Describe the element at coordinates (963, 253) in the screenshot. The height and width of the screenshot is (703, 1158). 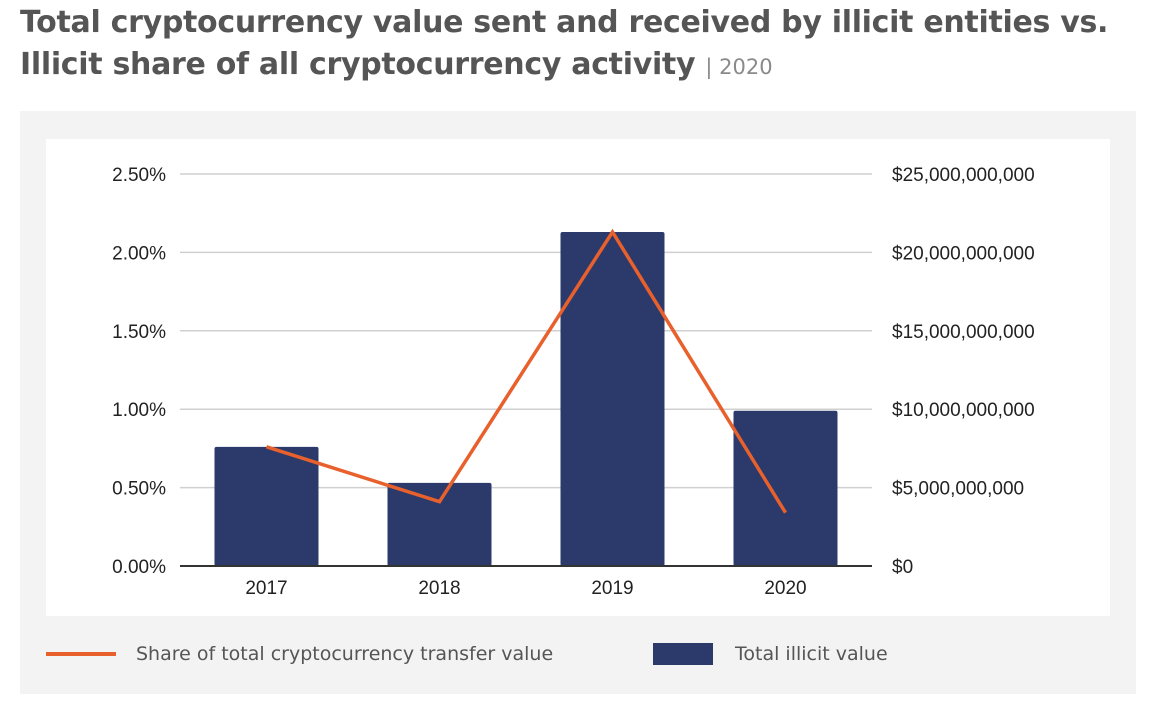
I see `y-right-tick-label: $20,000,000,000` at that location.